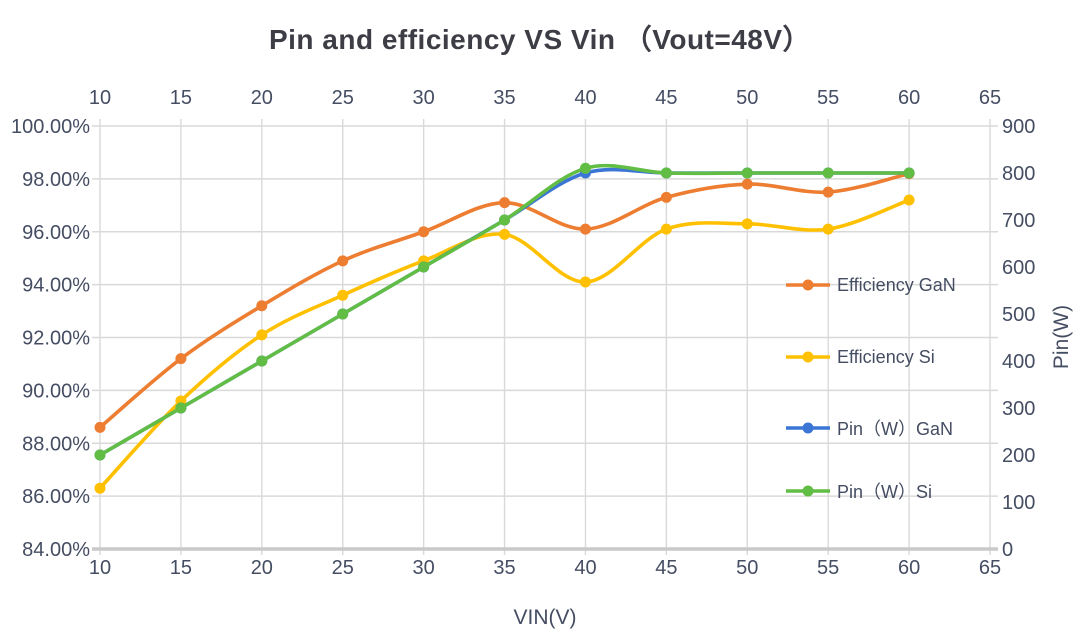 The height and width of the screenshot is (644, 1080). Describe the element at coordinates (424, 568) in the screenshot. I see `x-tick-bottom: 30` at that location.